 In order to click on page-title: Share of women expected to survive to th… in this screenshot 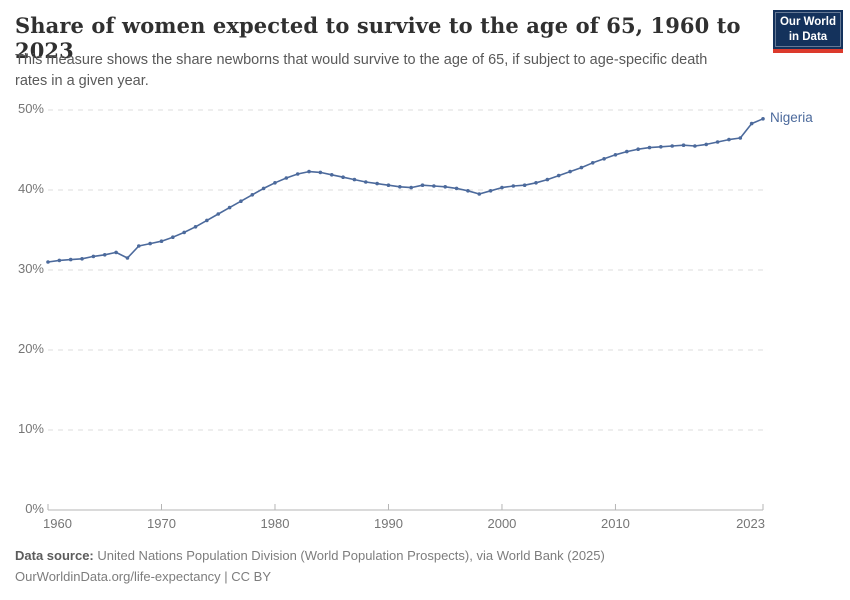, I will do `click(378, 38)`.